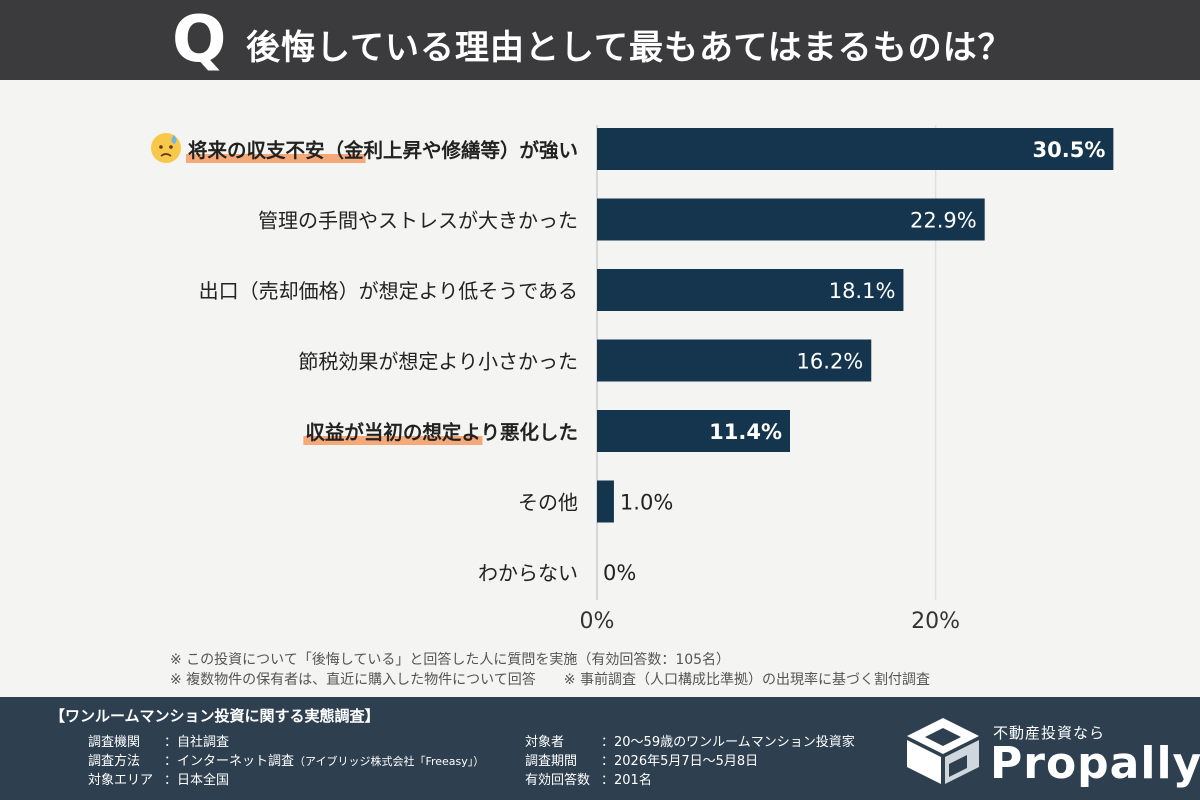  What do you see at coordinates (1095, 763) in the screenshot?
I see `logo-name: Propally` at bounding box center [1095, 763].